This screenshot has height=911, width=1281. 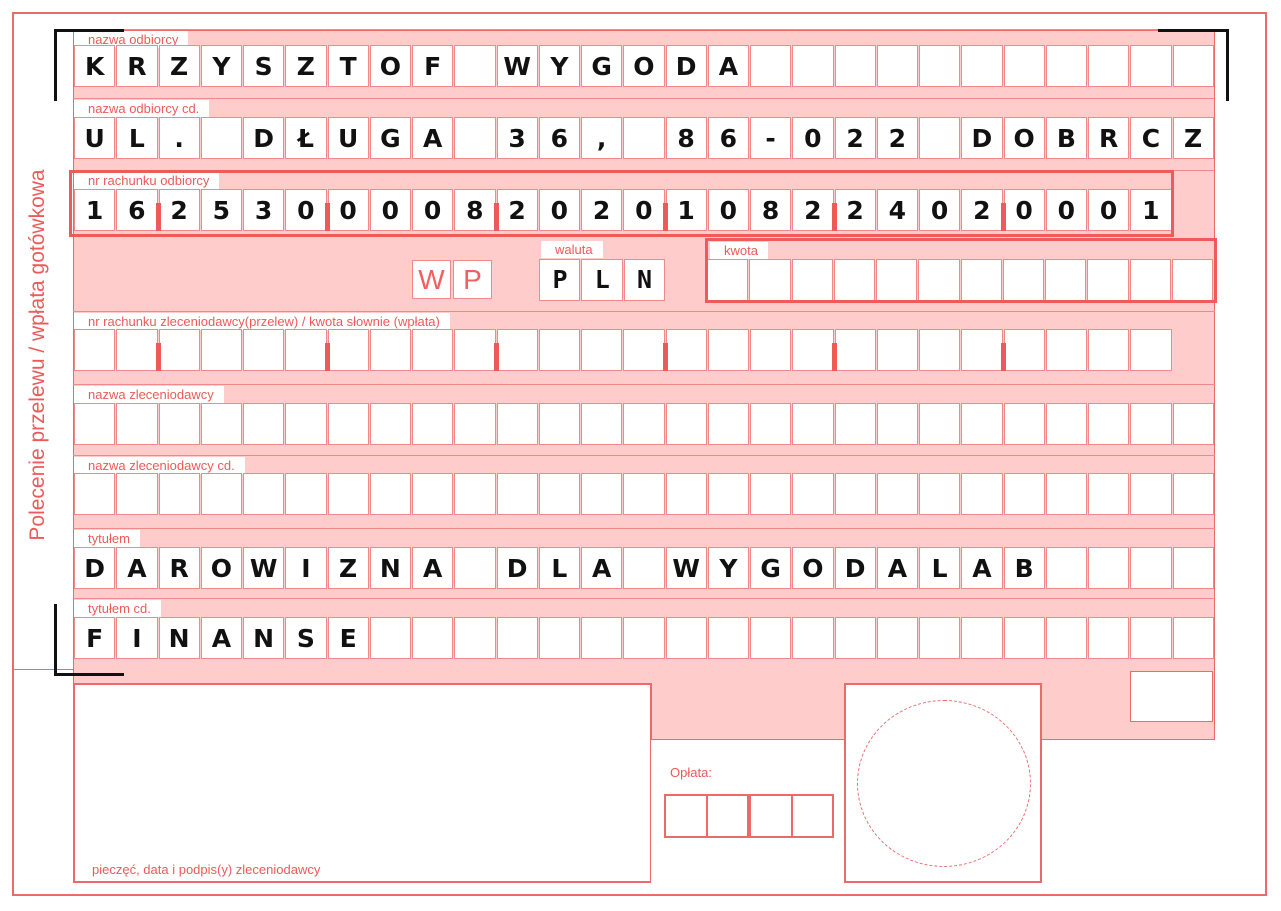 I want to click on fee-field, so click(x=749, y=816).